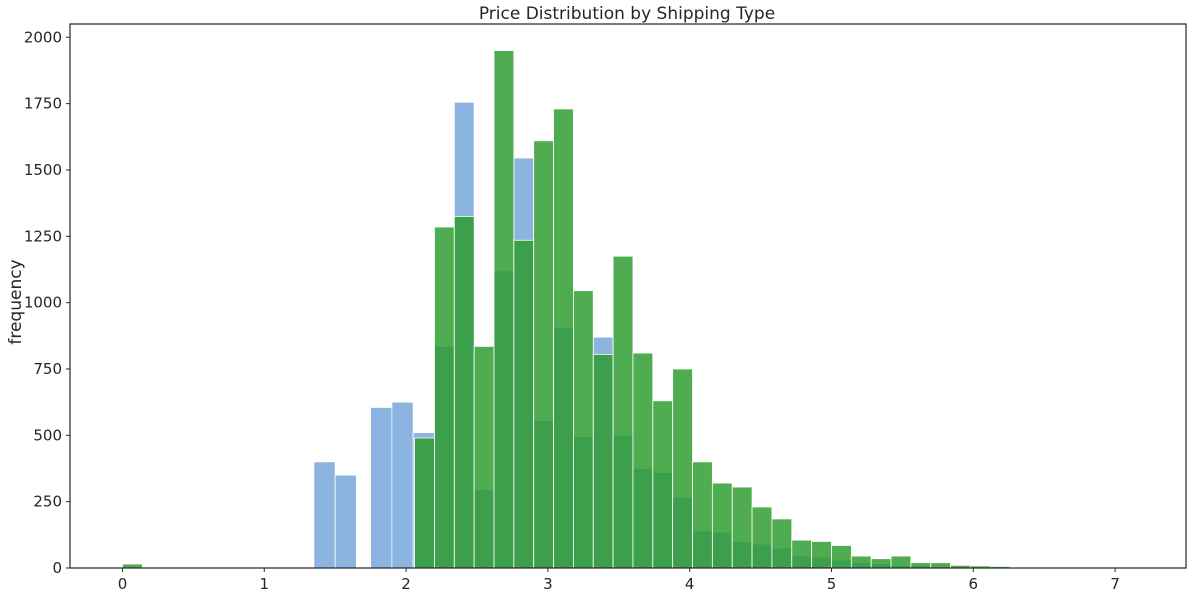  I want to click on y-tick-label-2: 500, so click(47, 435).